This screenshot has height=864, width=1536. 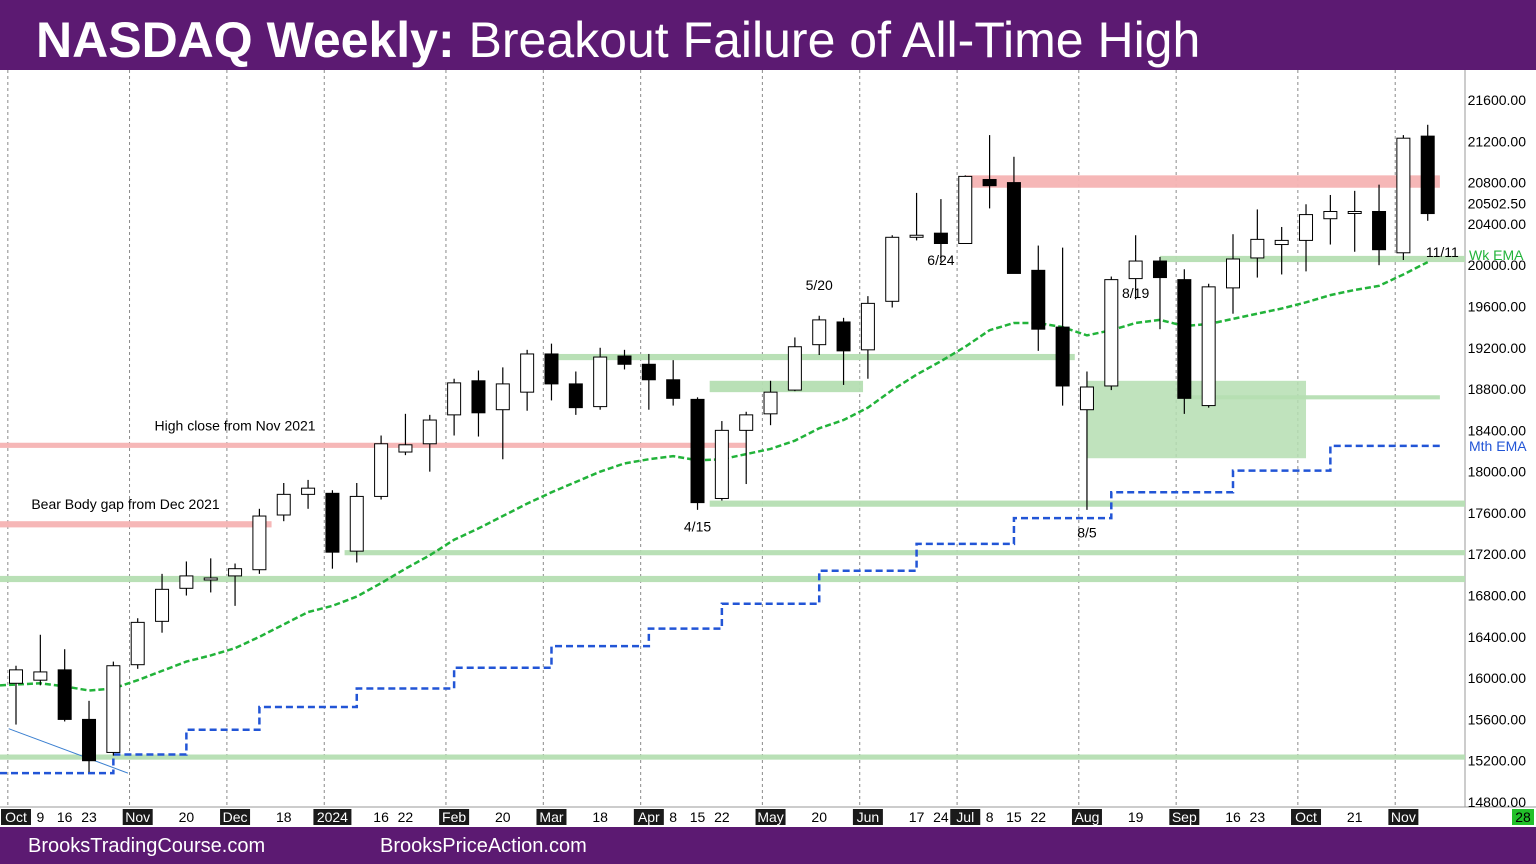 I want to click on x-month-label: Aug, so click(x=1086, y=817).